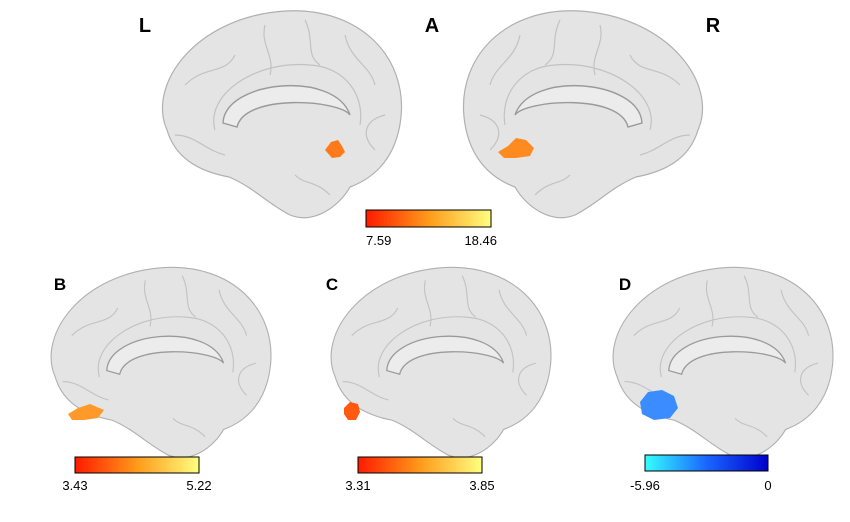 This screenshot has height=522, width=850. I want to click on colorbar-max: 3.85, so click(481, 485).